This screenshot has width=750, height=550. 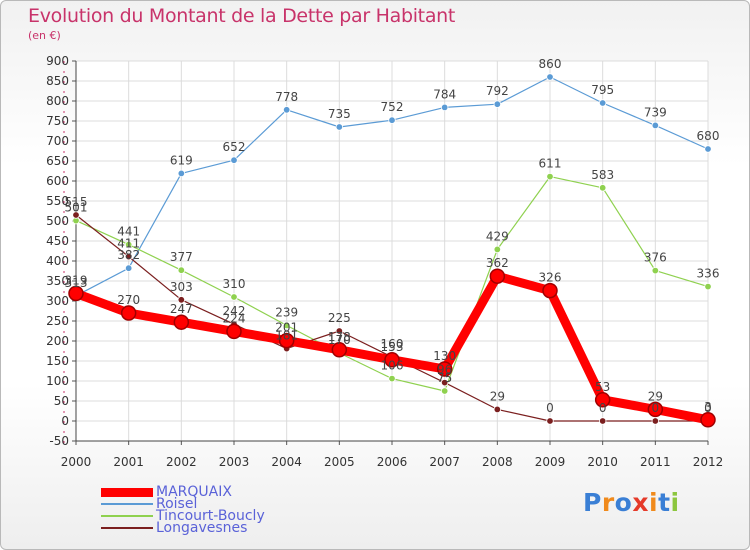 What do you see at coordinates (234, 147) in the screenshot?
I see `data-label: 652` at bounding box center [234, 147].